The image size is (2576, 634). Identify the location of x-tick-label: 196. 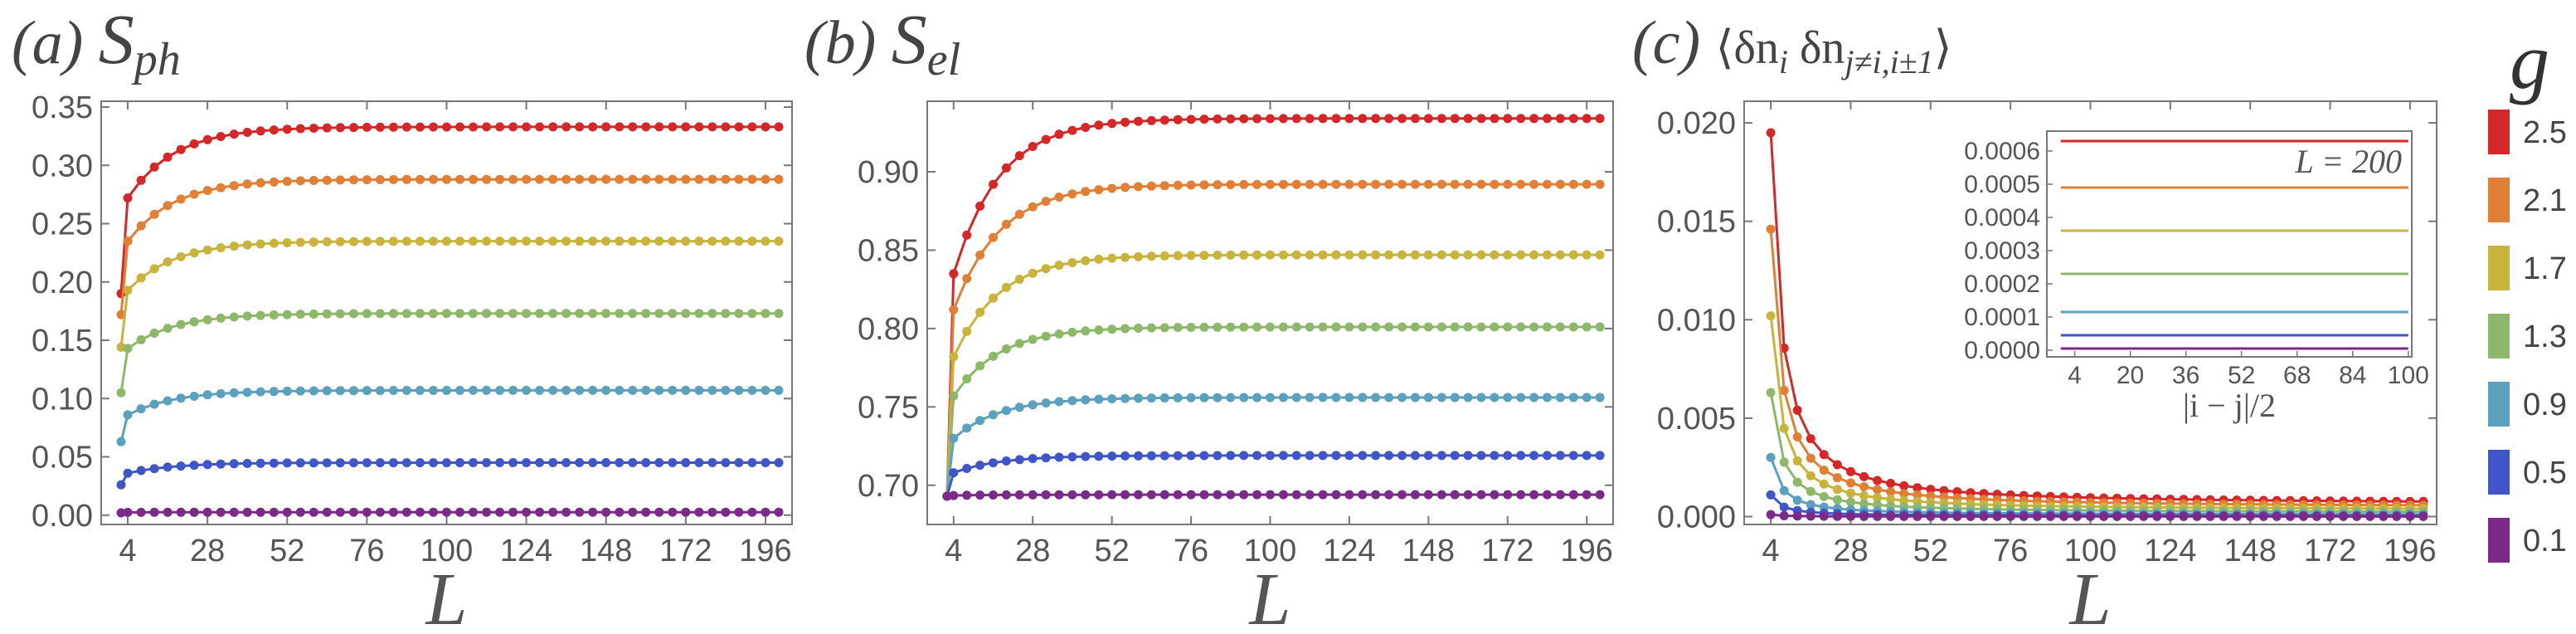
(765, 551).